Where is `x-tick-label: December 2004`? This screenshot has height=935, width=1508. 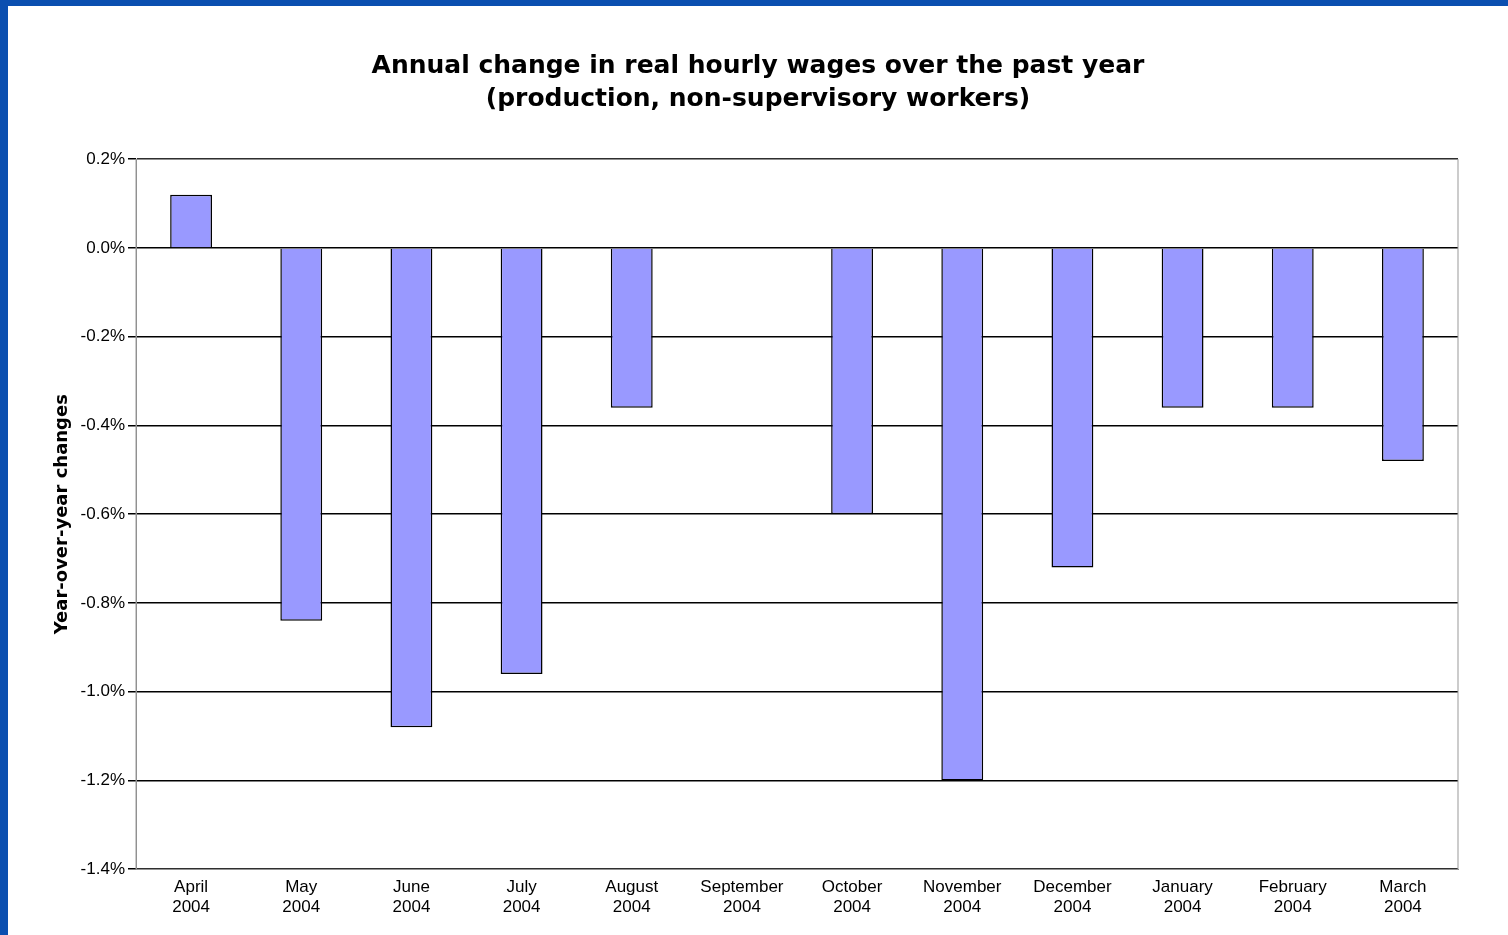 x-tick-label: December 2004 is located at coordinates (1072, 897).